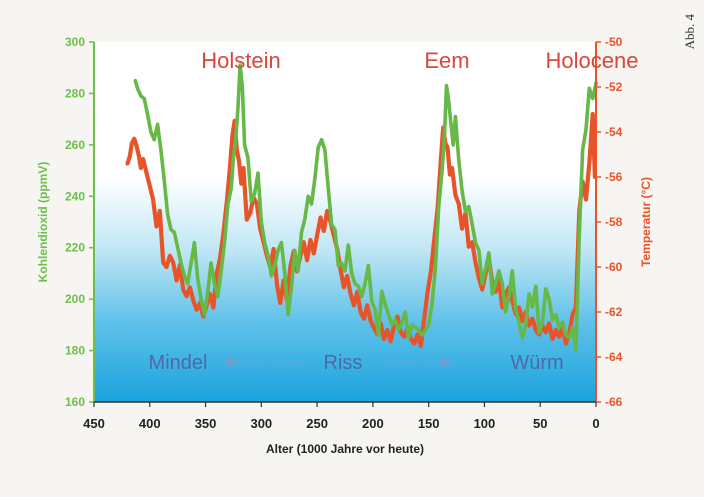  What do you see at coordinates (373, 423) in the screenshot?
I see `x-tick-label: 200` at bounding box center [373, 423].